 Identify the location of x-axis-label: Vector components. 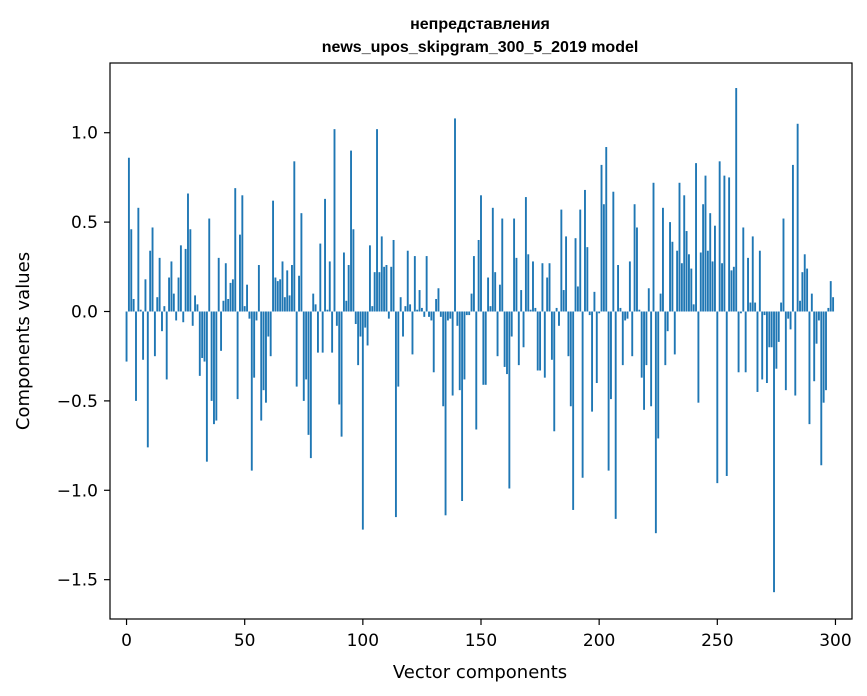
(480, 672).